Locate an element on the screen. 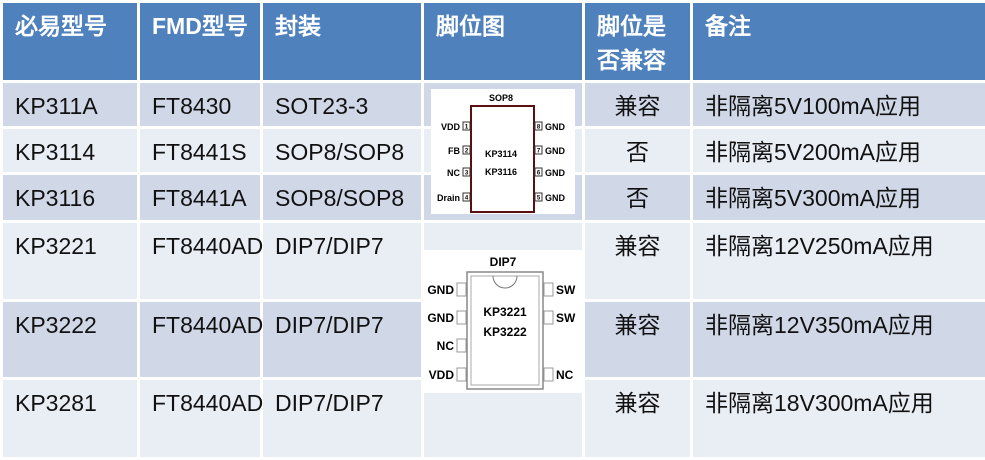 This screenshot has height=460, width=985. fmd: FT8441S is located at coordinates (200, 151).